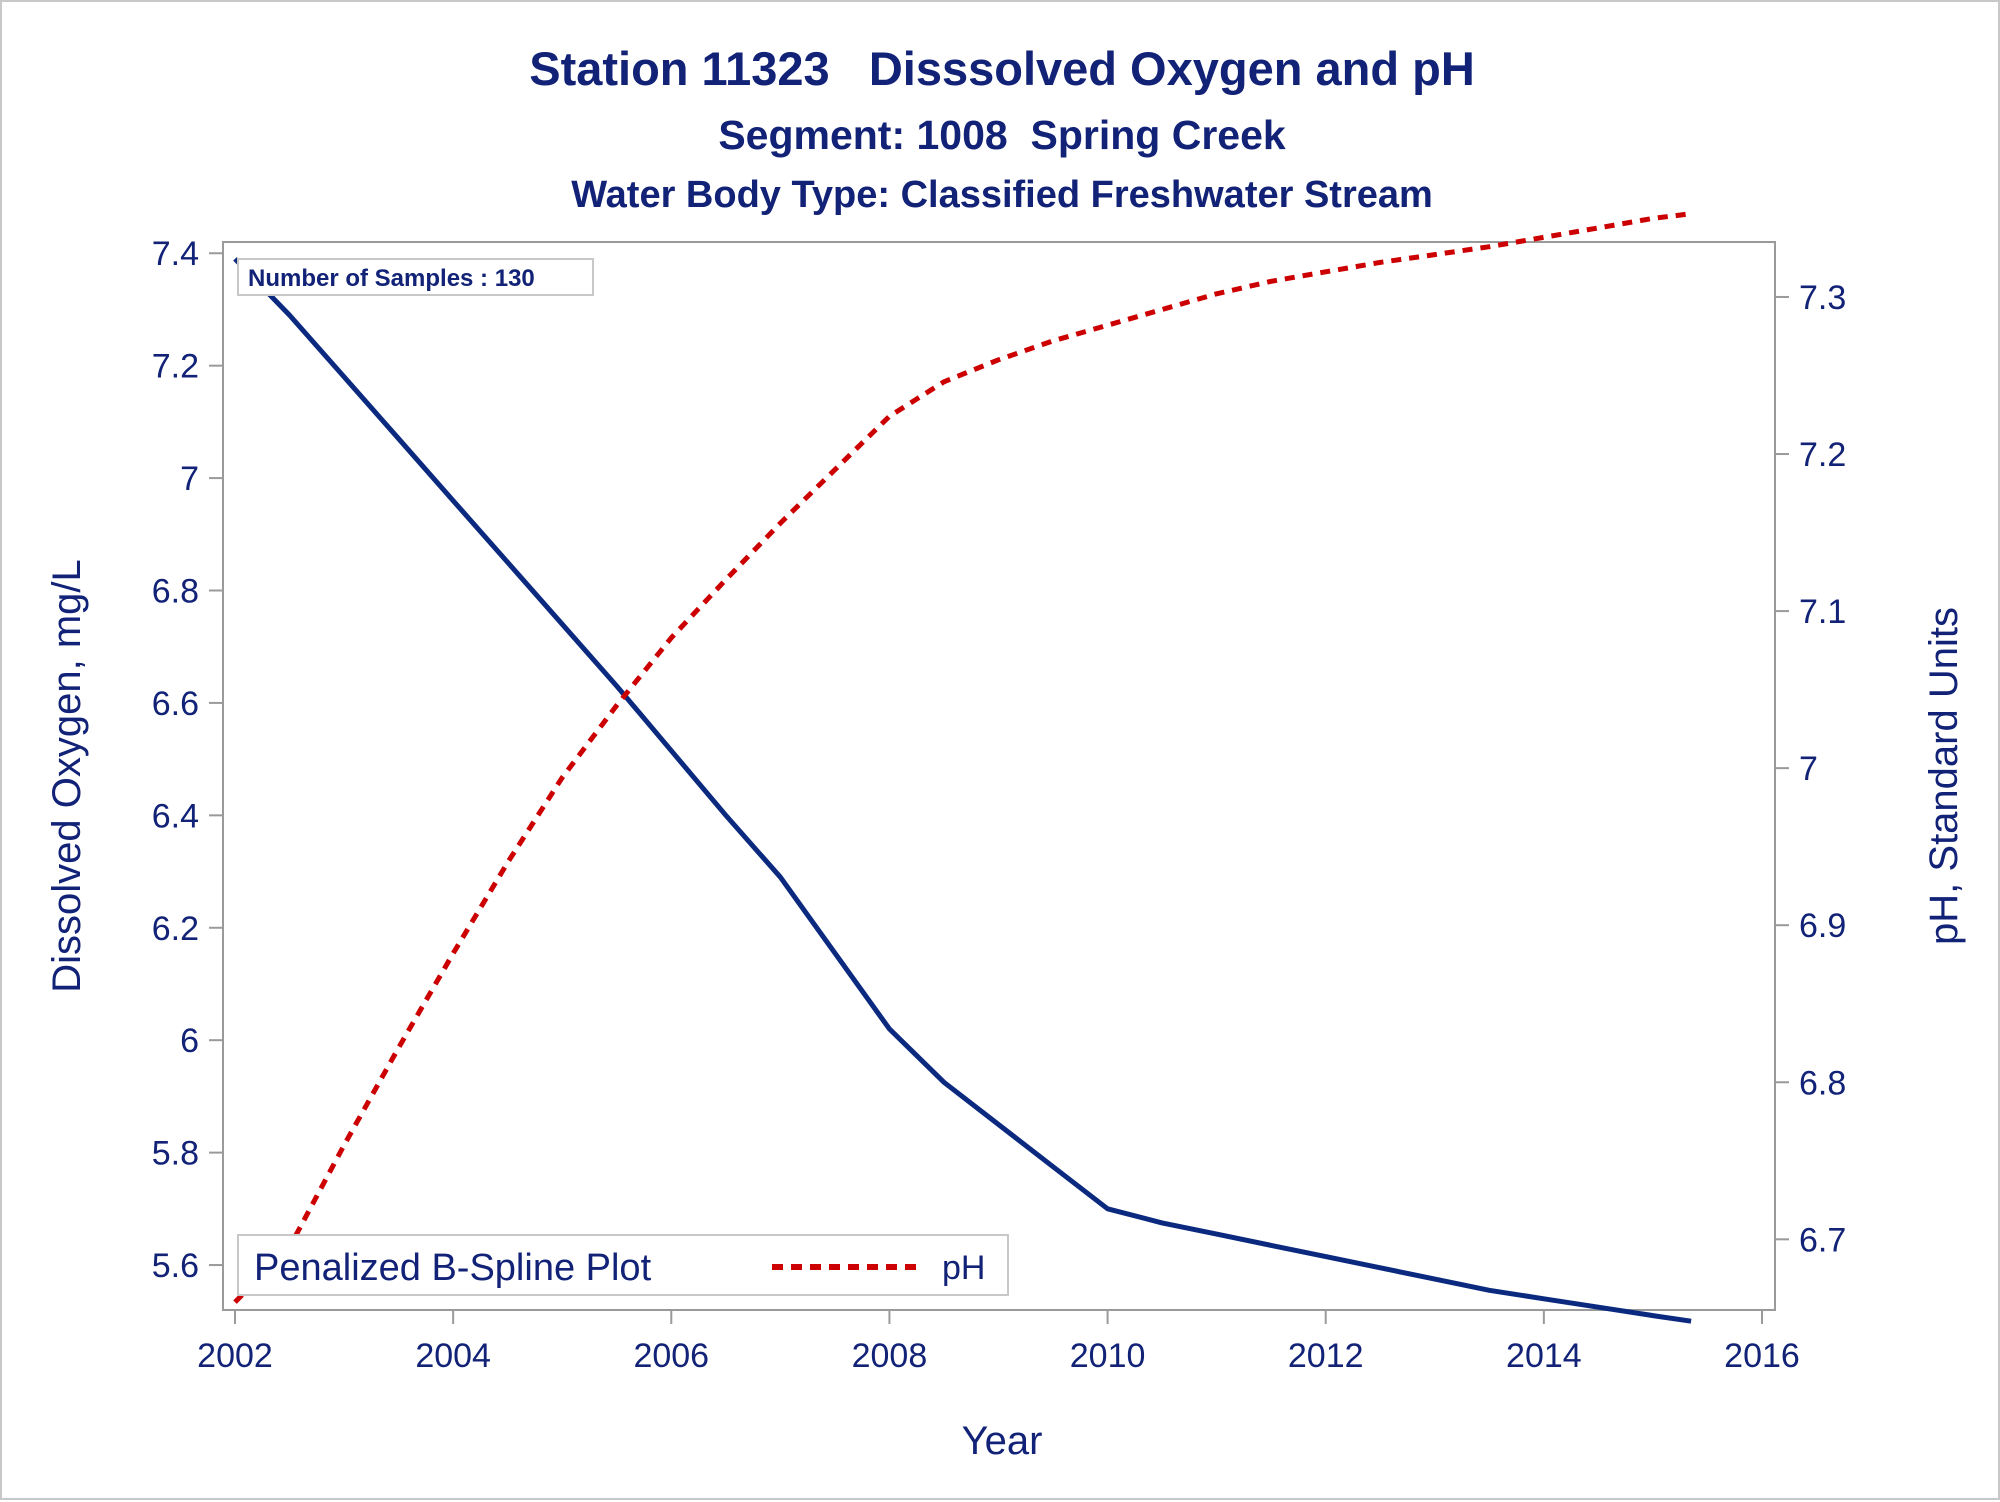 The width and height of the screenshot is (2000, 1502). What do you see at coordinates (1822, 298) in the screenshot?
I see `y2-tick-label: 7.3` at bounding box center [1822, 298].